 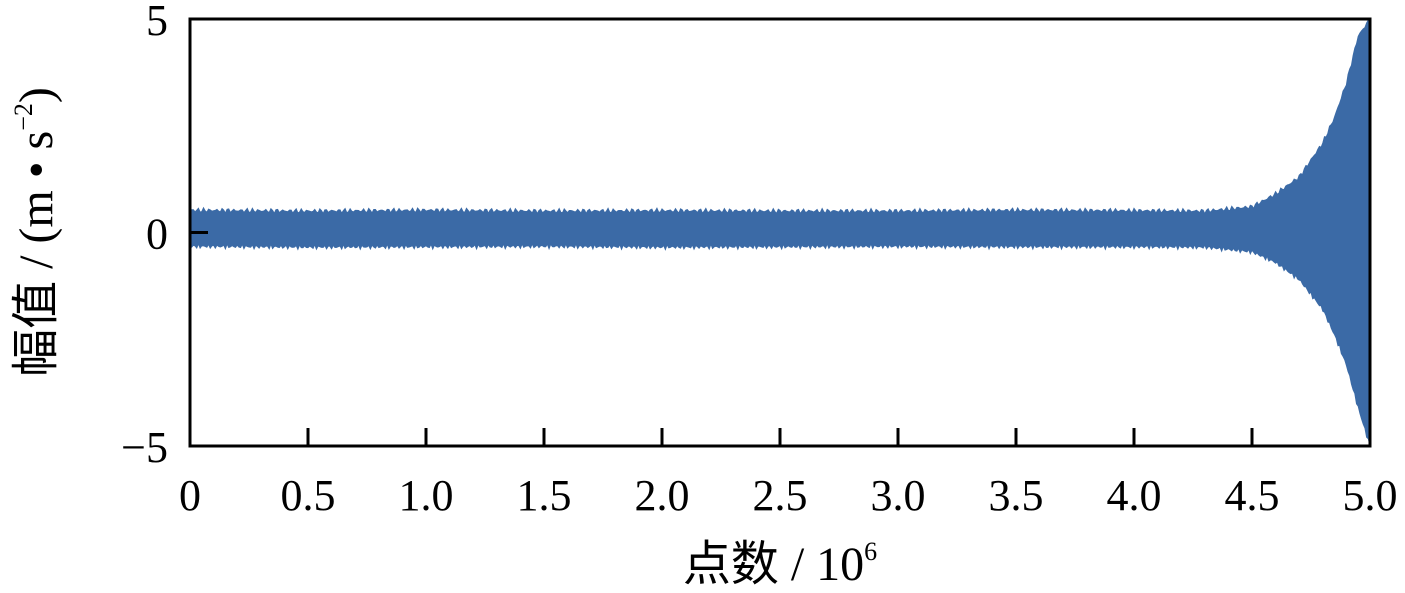 What do you see at coordinates (1252, 495) in the screenshot?
I see `x-tick-label: 4.5` at bounding box center [1252, 495].